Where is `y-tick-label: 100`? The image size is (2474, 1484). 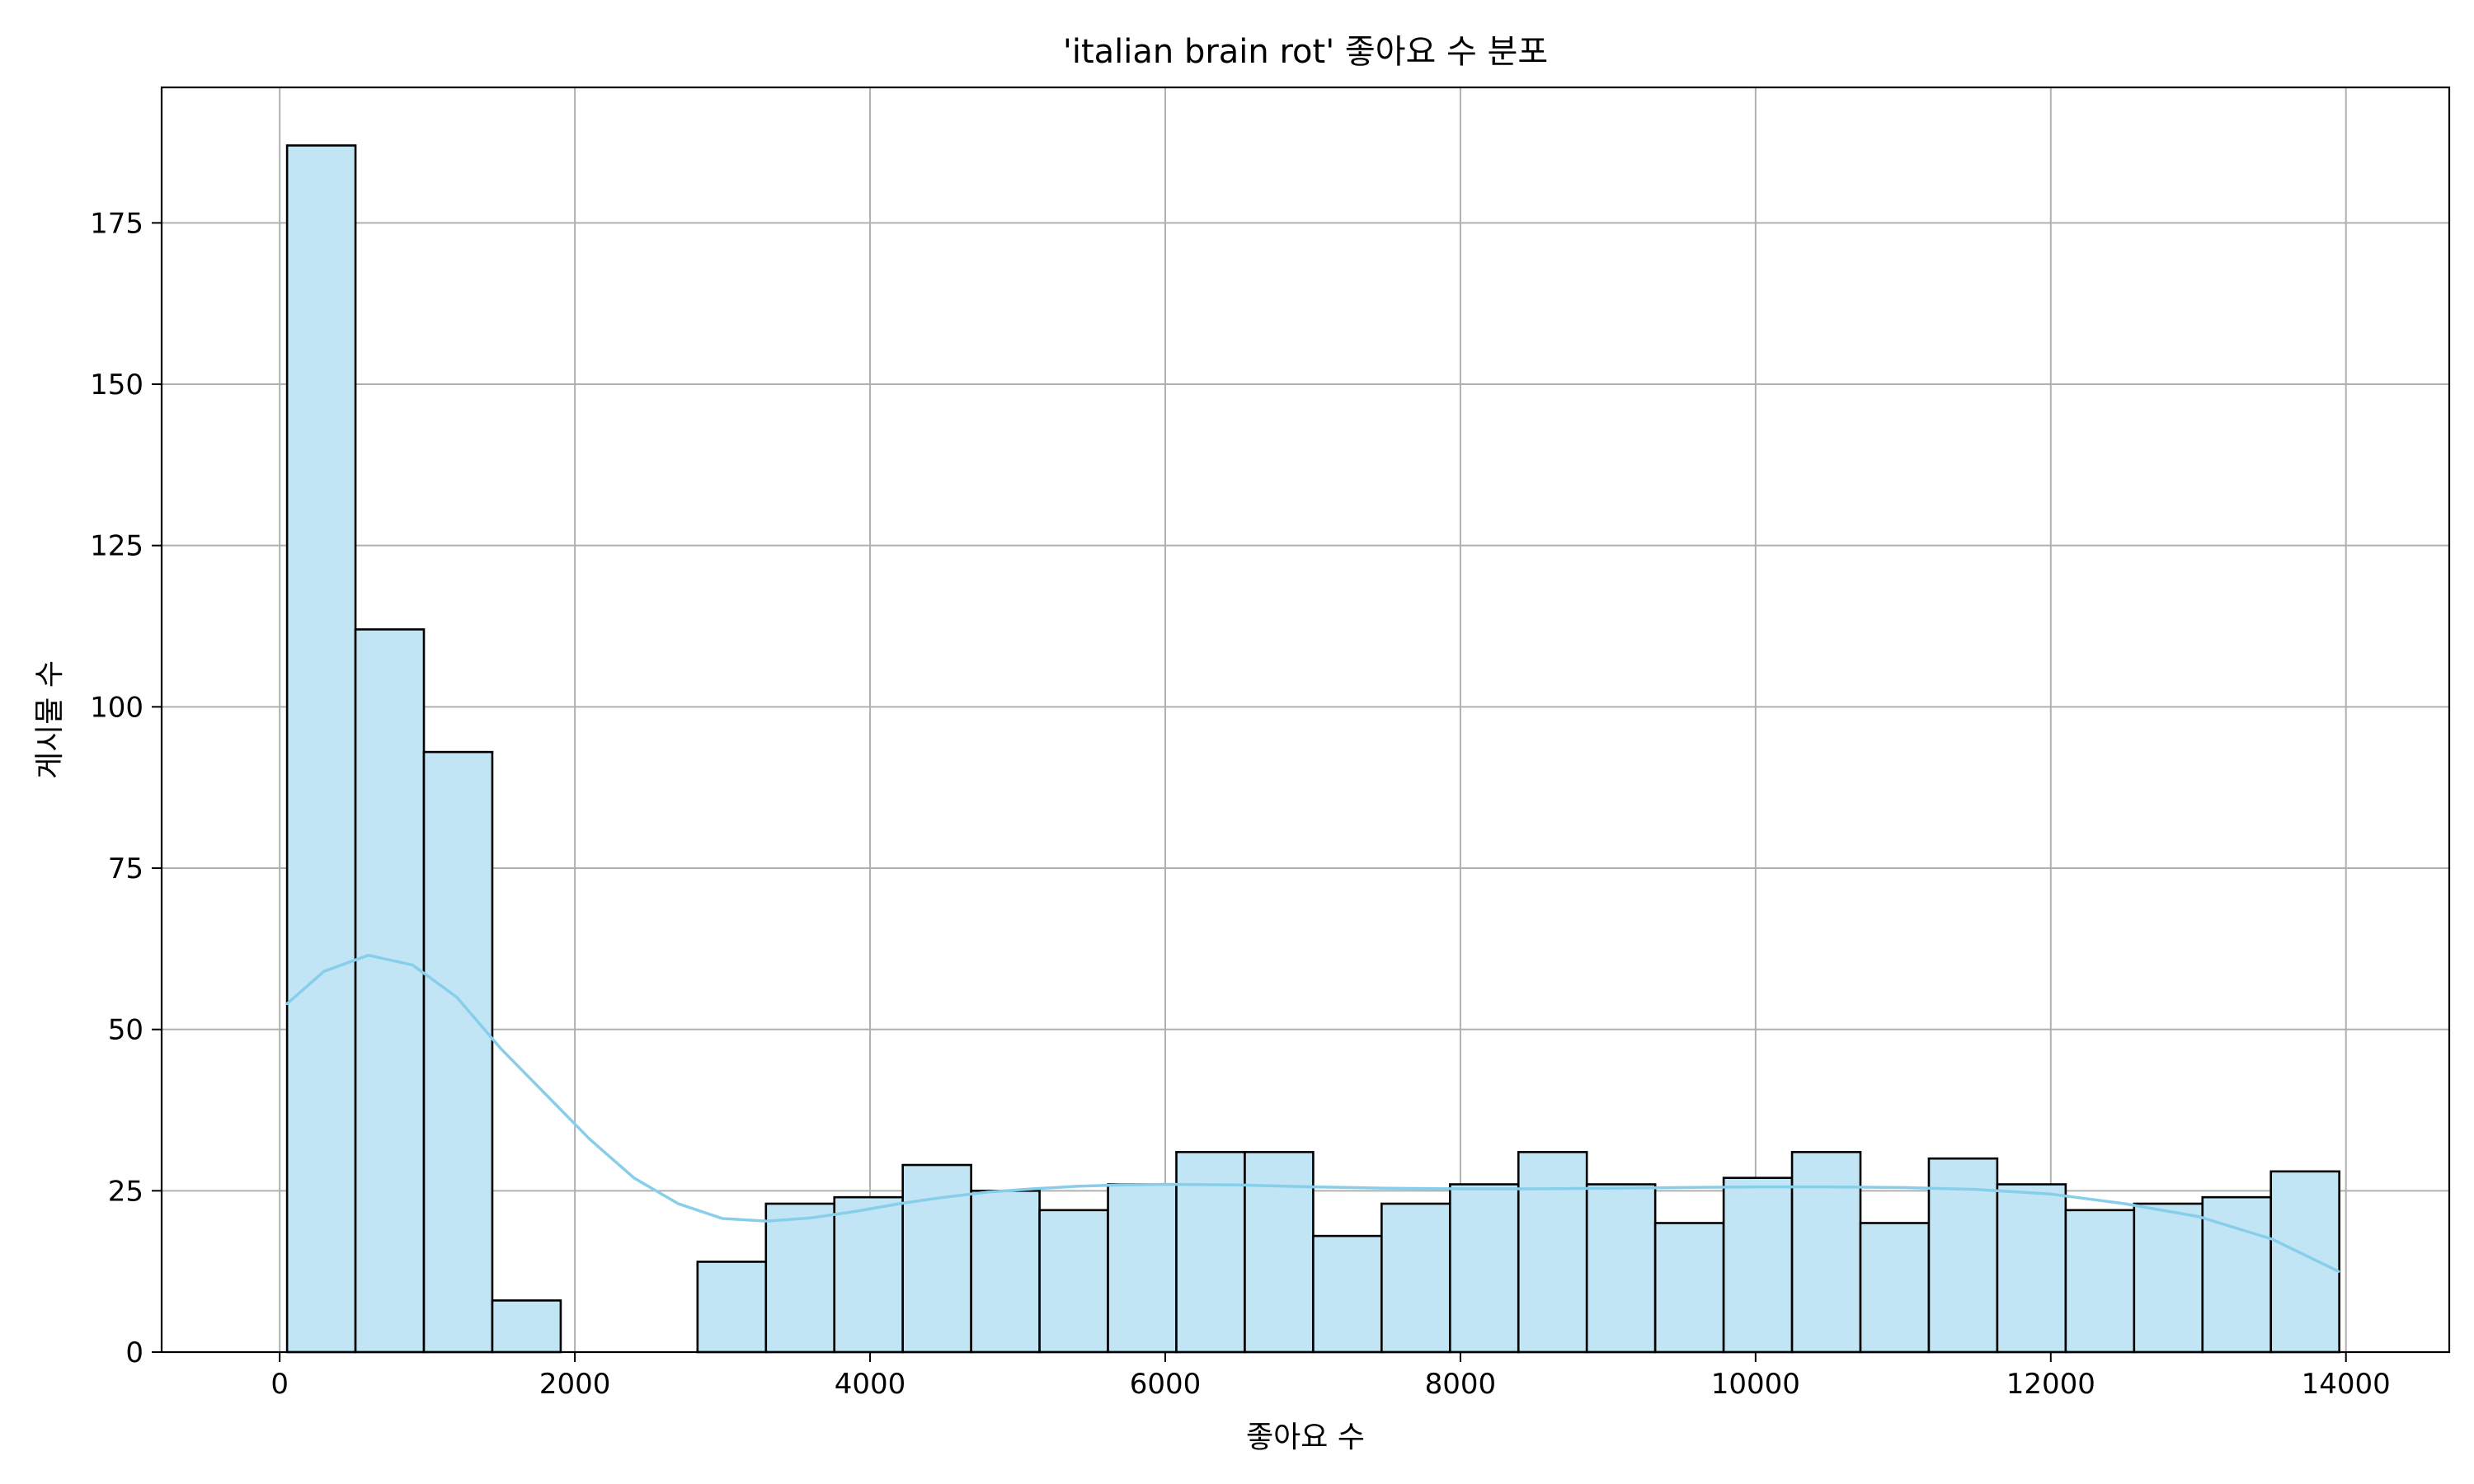 y-tick-label: 100 is located at coordinates (116, 707).